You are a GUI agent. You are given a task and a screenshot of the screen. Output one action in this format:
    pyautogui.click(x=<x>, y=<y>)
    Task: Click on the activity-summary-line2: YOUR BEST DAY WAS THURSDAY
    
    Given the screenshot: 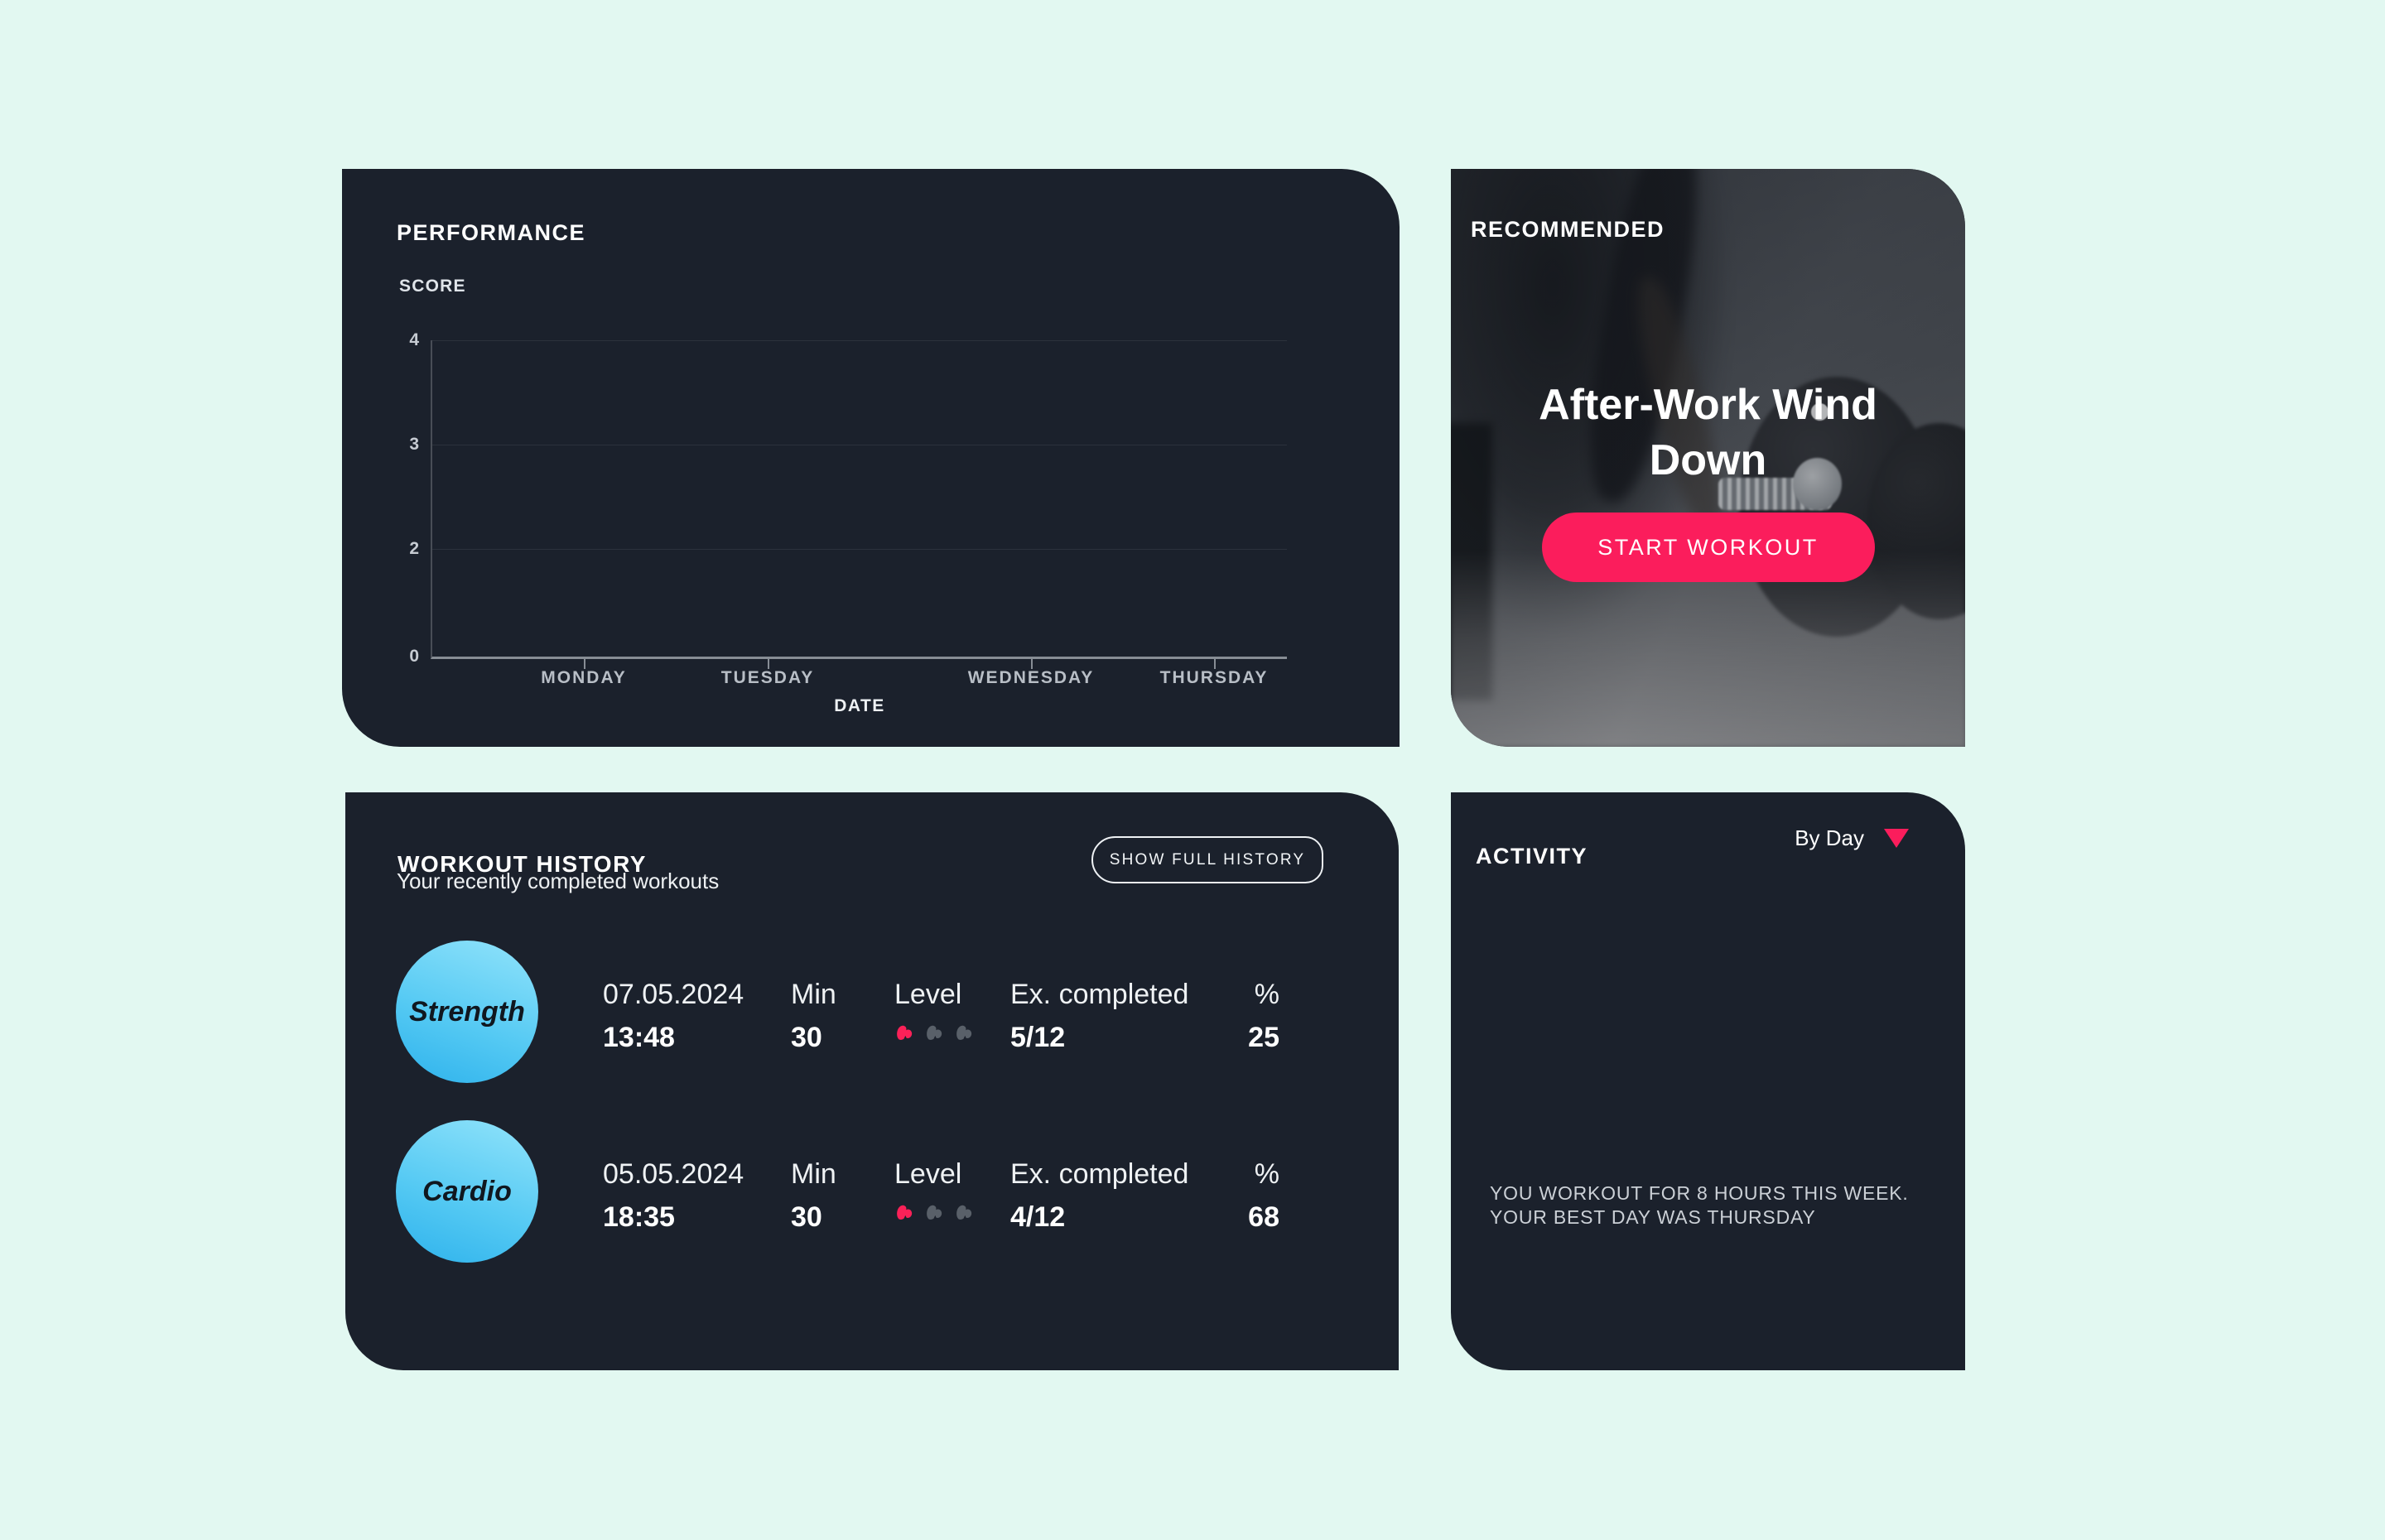 What is the action you would take?
    pyautogui.click(x=1653, y=1217)
    